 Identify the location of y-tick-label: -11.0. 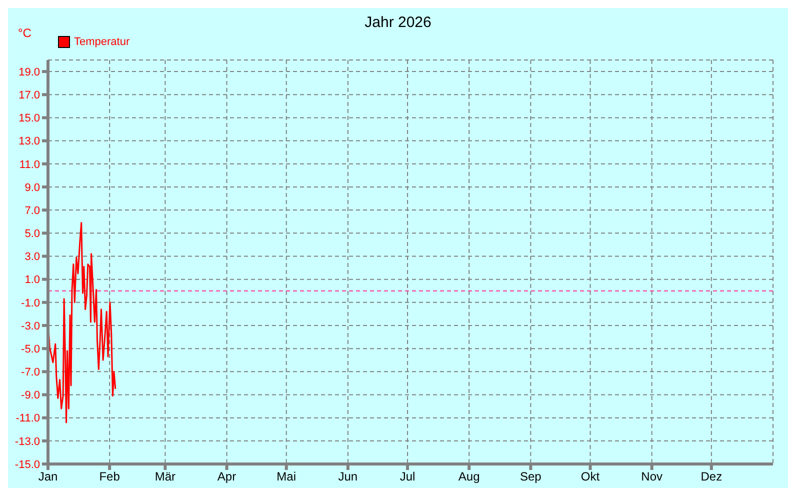
(28, 418).